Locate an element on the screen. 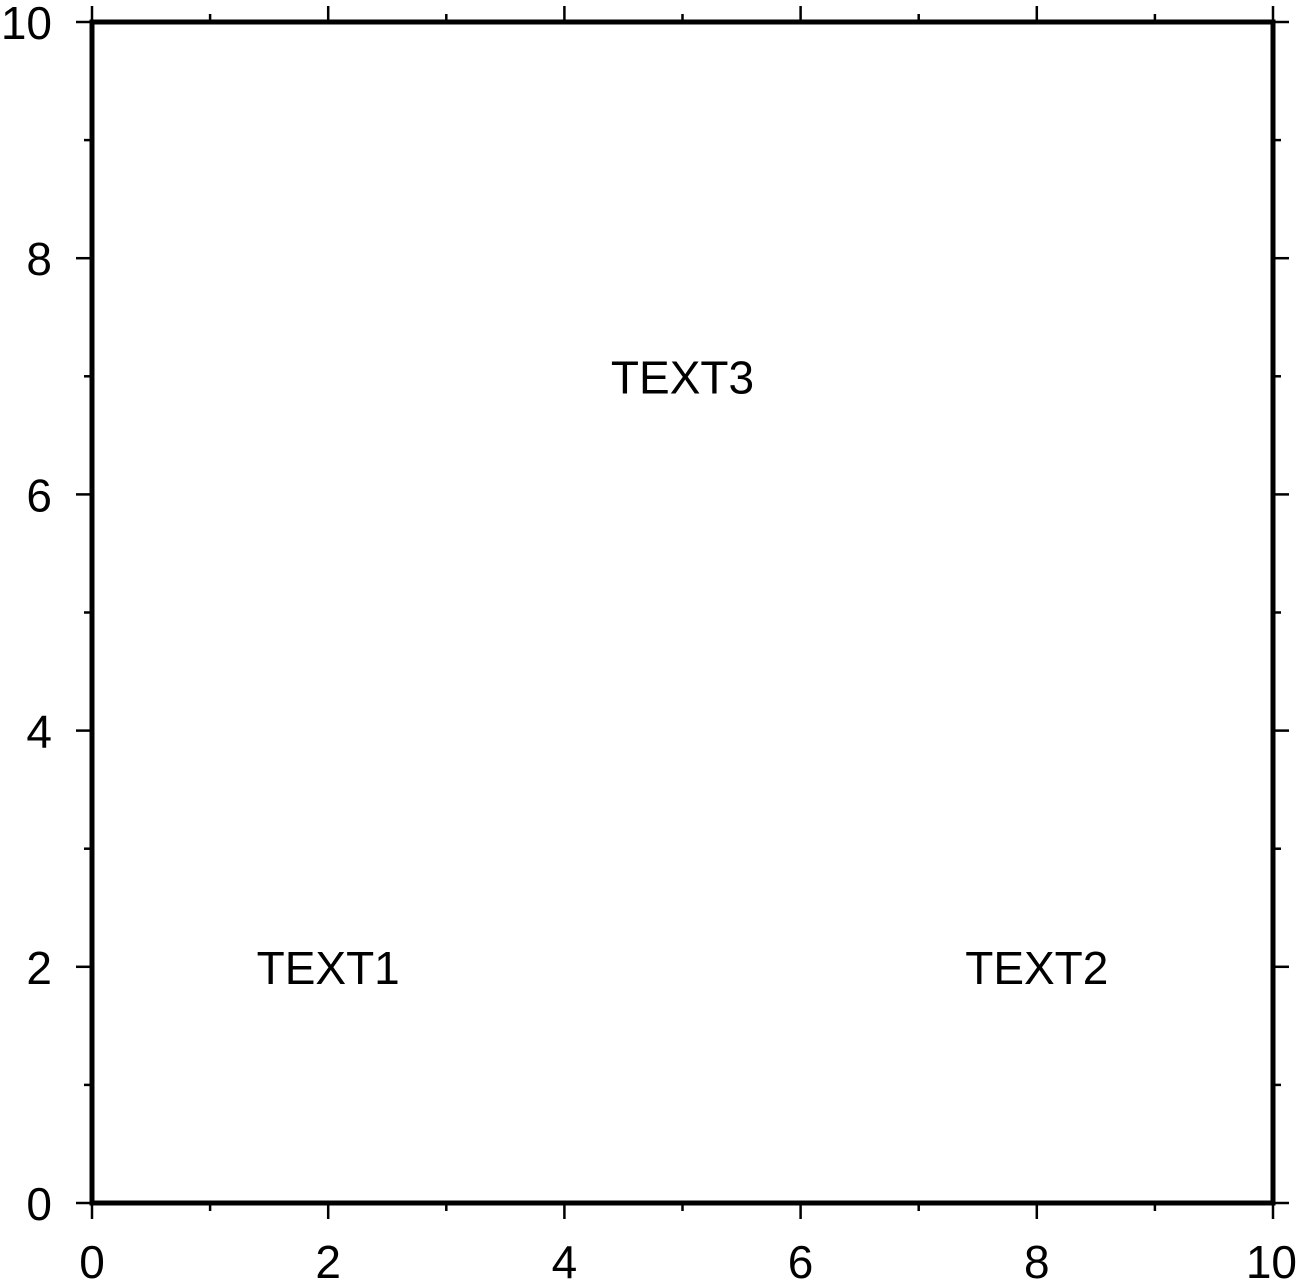 This screenshot has width=1299, height=1282. y-tick-label: 8 is located at coordinates (39, 259).